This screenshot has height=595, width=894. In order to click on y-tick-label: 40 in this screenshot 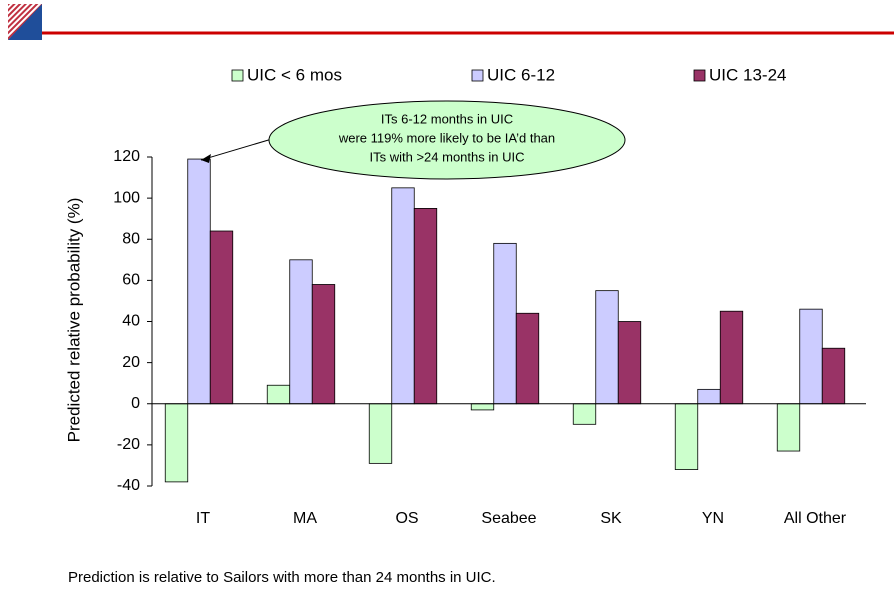, I will do `click(131, 321)`.